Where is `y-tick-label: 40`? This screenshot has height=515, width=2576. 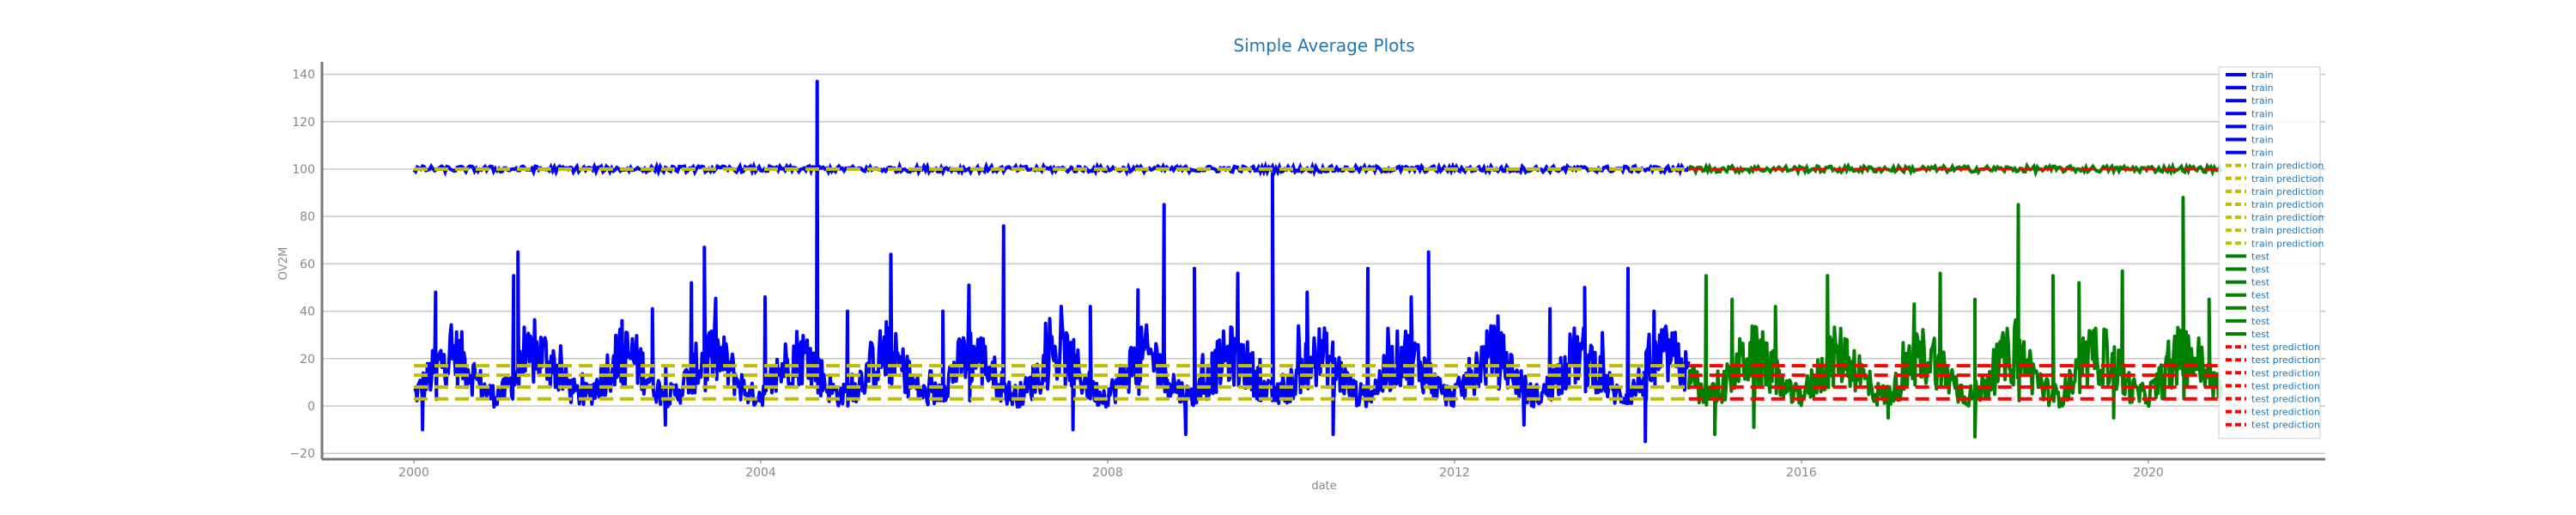
y-tick-label: 40 is located at coordinates (307, 312).